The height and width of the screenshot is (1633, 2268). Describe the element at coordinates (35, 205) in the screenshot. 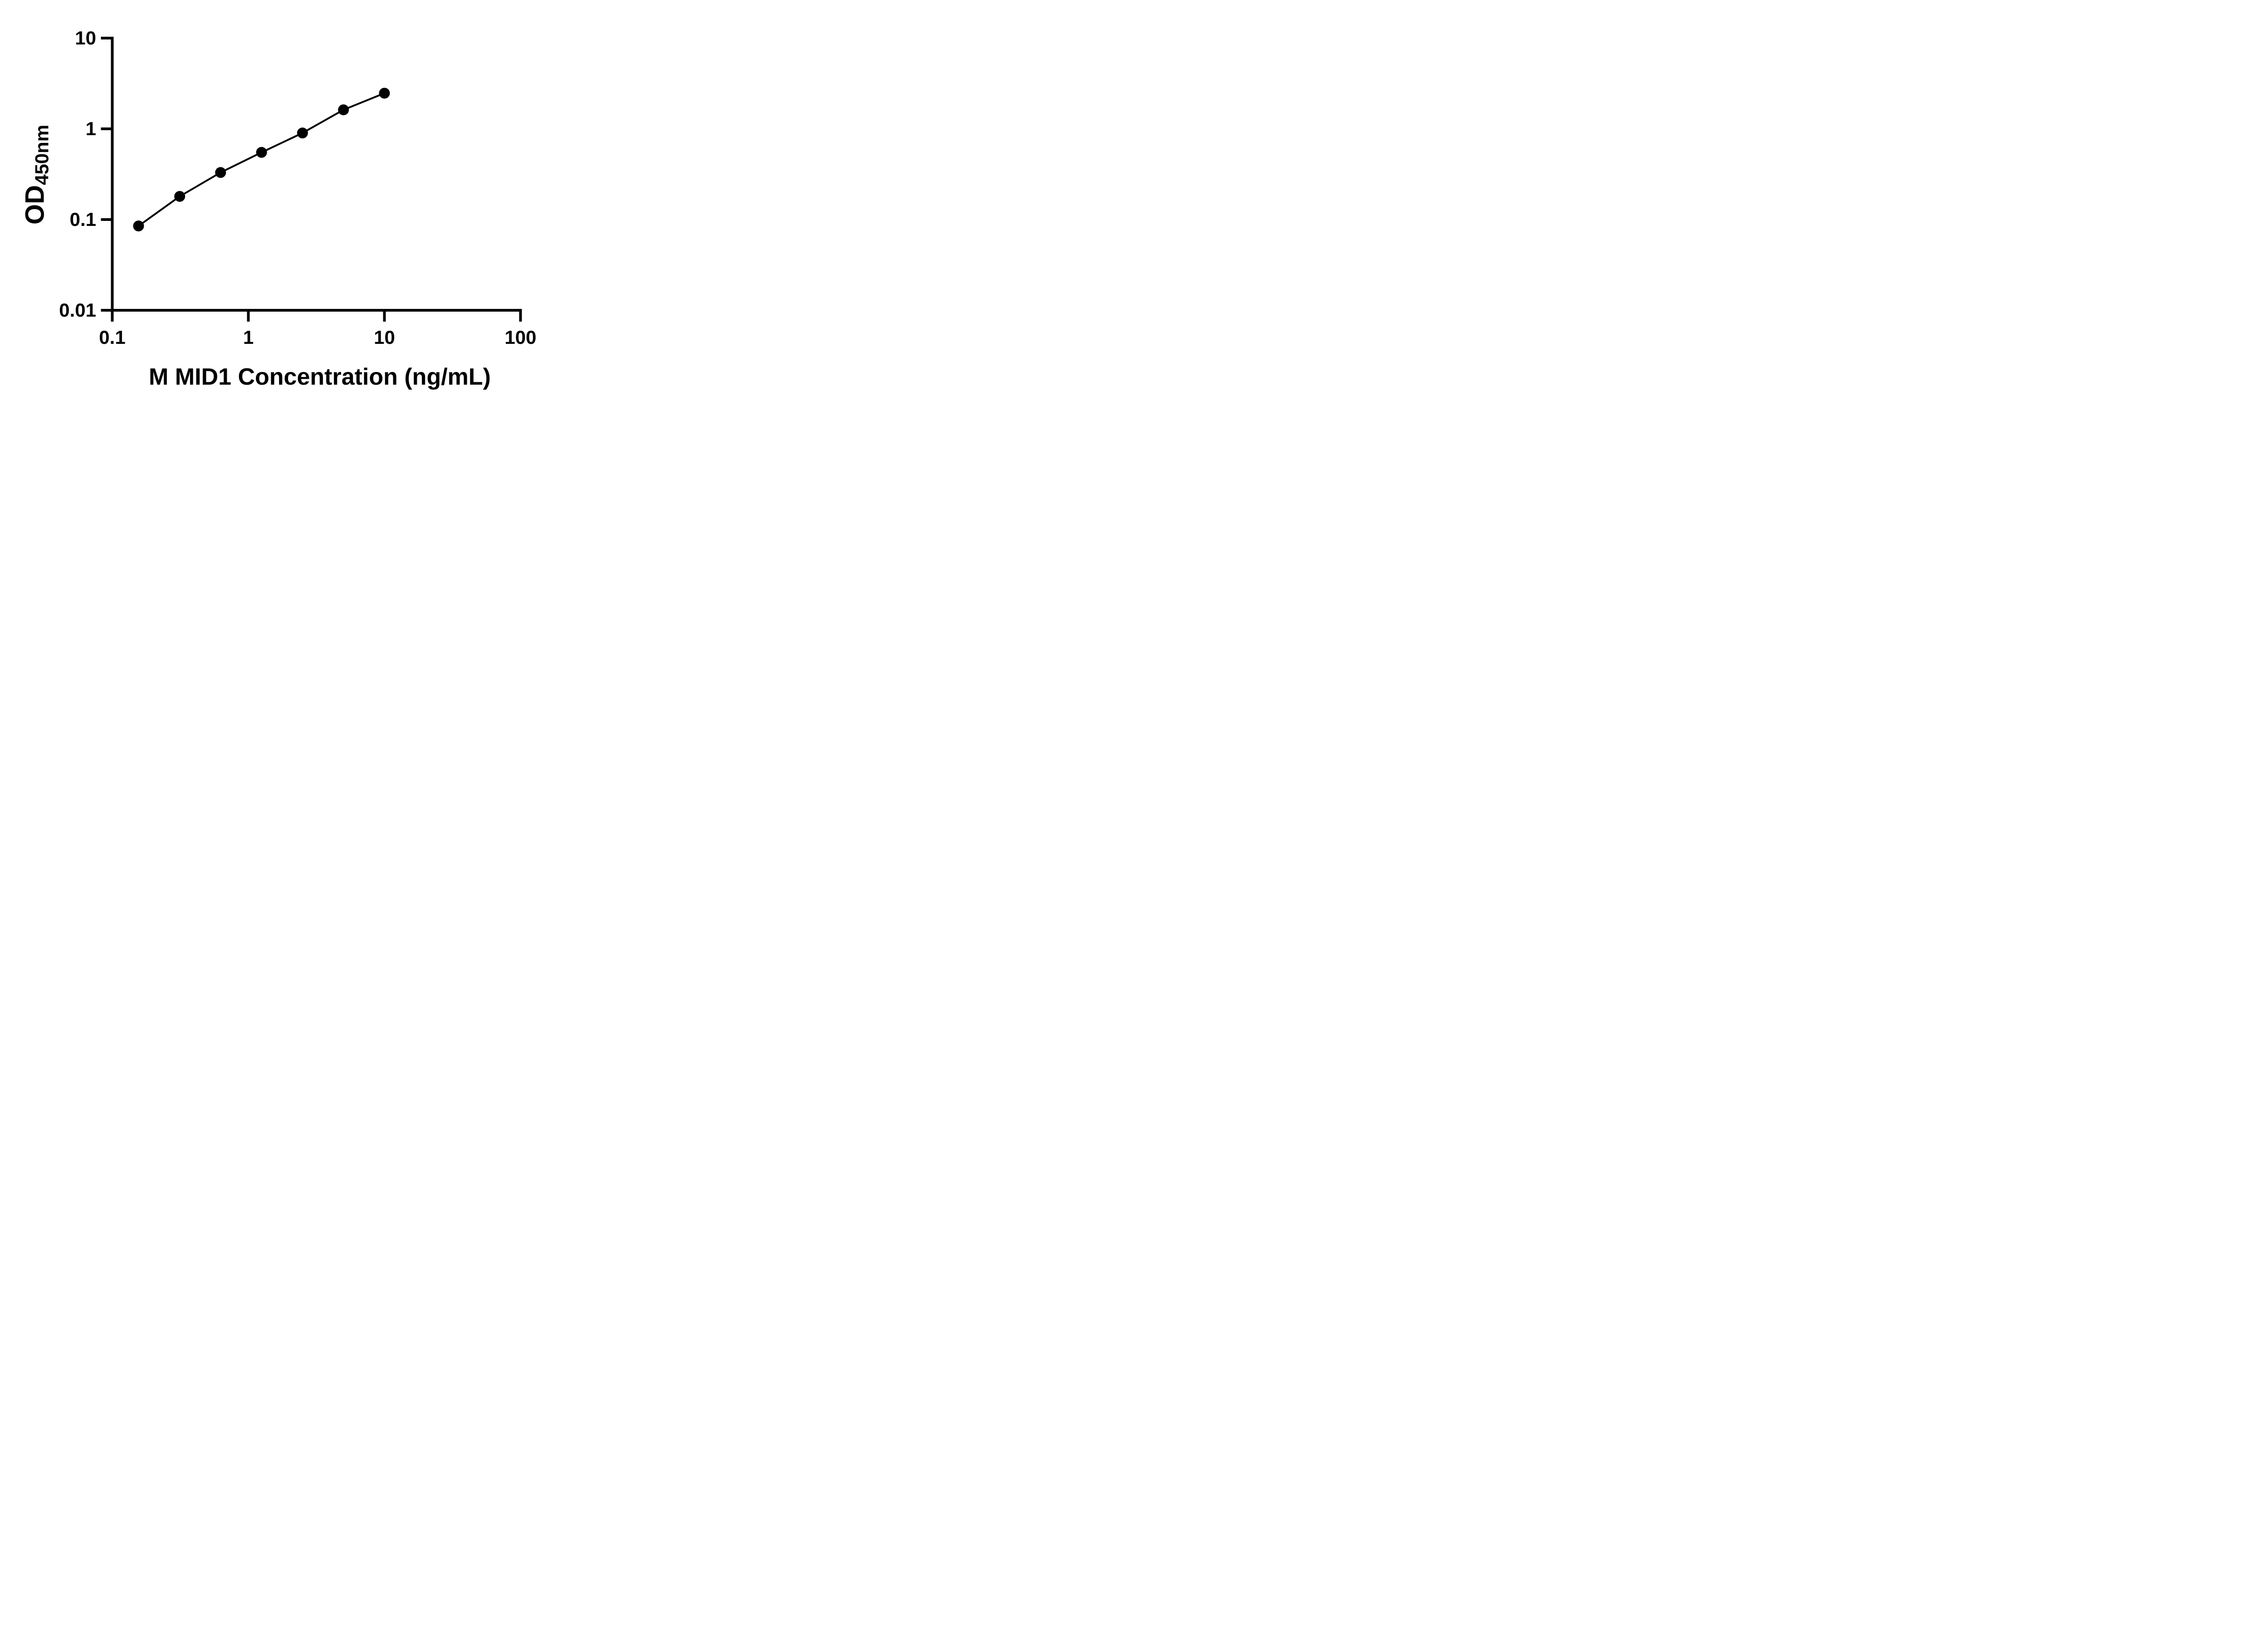

I see `y-axis-title-main: OD` at that location.